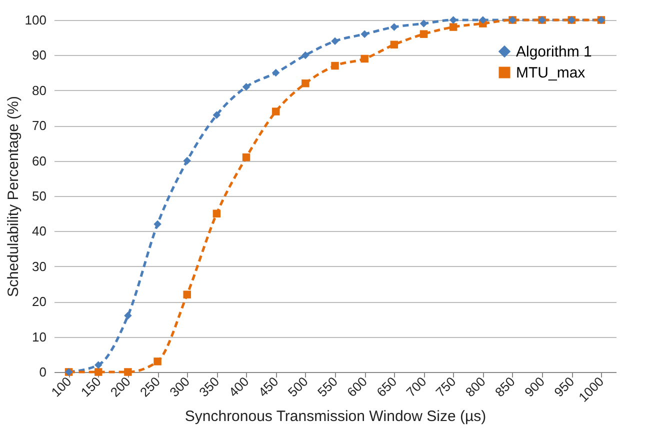  I want to click on x-tick-label: 750, so click(445, 387).